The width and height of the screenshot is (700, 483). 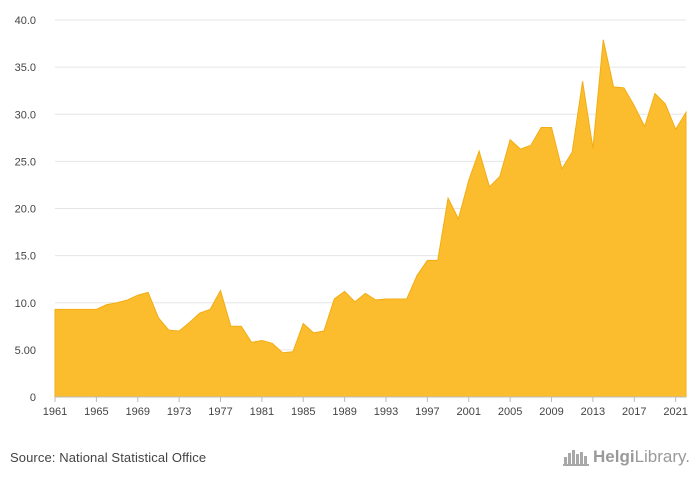 I want to click on x-tick-label: 2009, so click(x=551, y=412).